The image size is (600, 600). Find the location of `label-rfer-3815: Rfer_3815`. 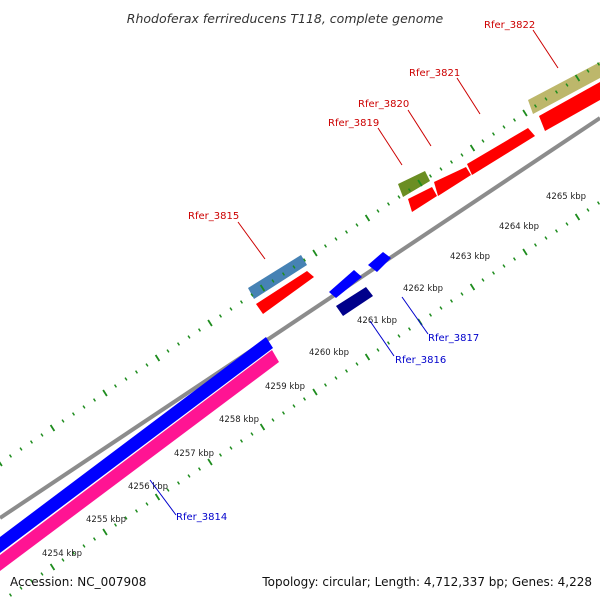

label-rfer-3815: Rfer_3815 is located at coordinates (213, 216).